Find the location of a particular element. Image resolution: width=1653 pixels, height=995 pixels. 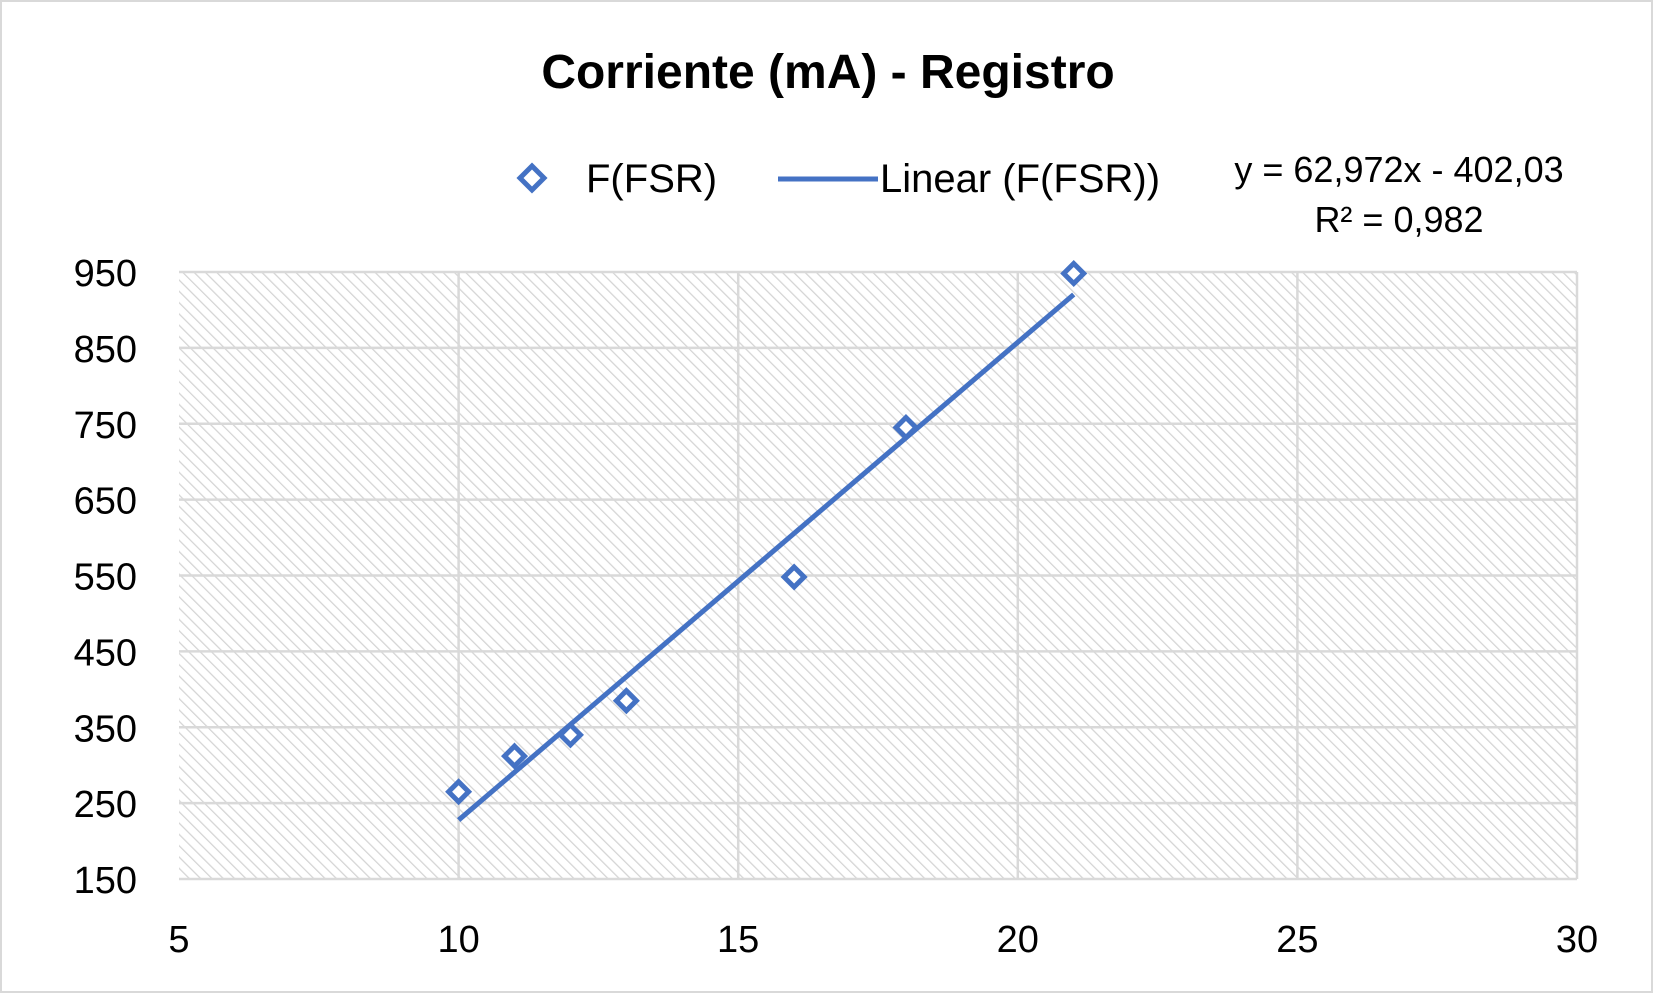

x-axis: 5 10 15 20 25 30 is located at coordinates (883, 940).